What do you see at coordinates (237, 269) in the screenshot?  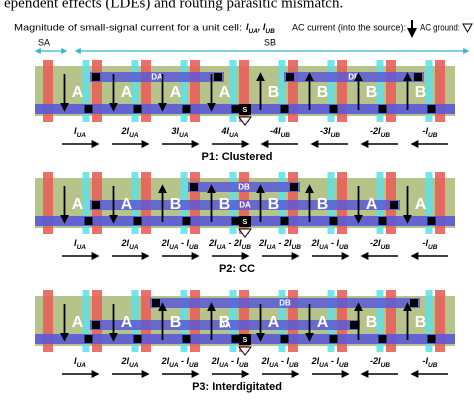 I see `panel-caption: P2: CC` at bounding box center [237, 269].